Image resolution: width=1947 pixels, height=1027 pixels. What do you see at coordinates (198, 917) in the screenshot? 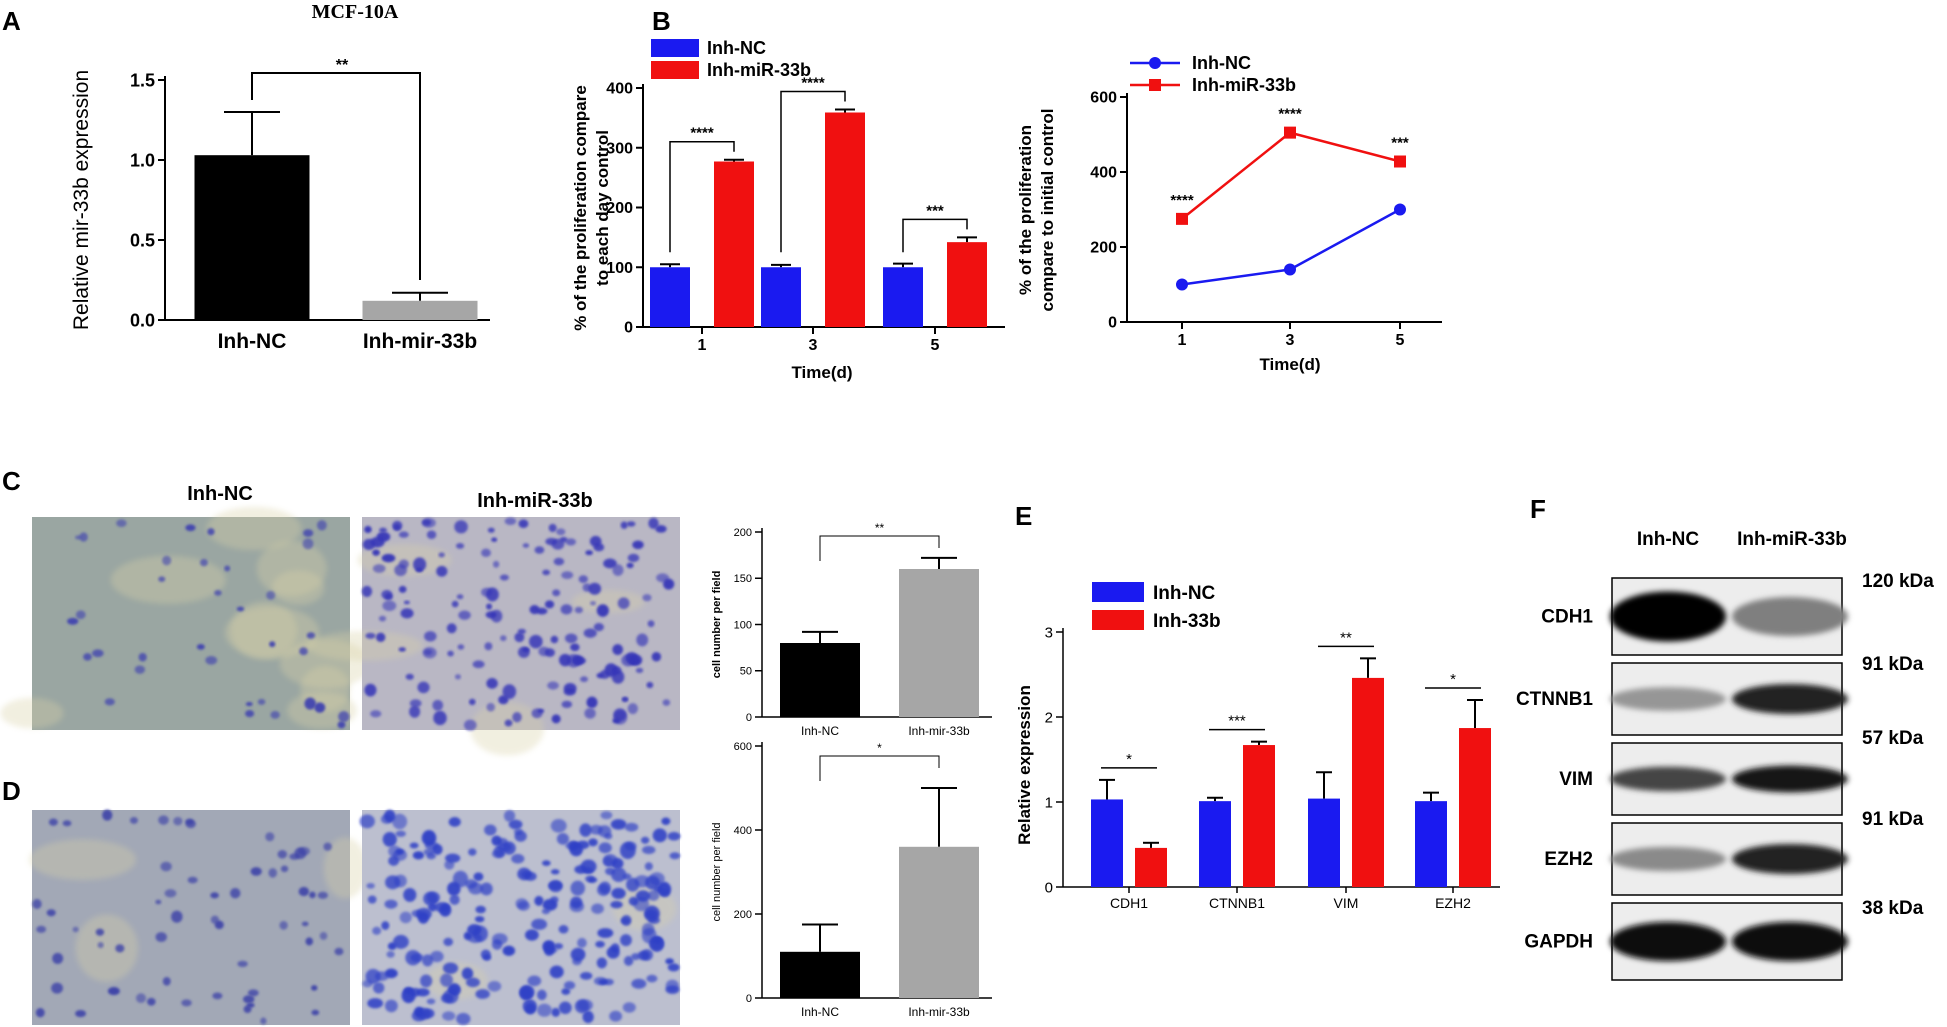
I see `micrograph-d-inh-nc` at bounding box center [198, 917].